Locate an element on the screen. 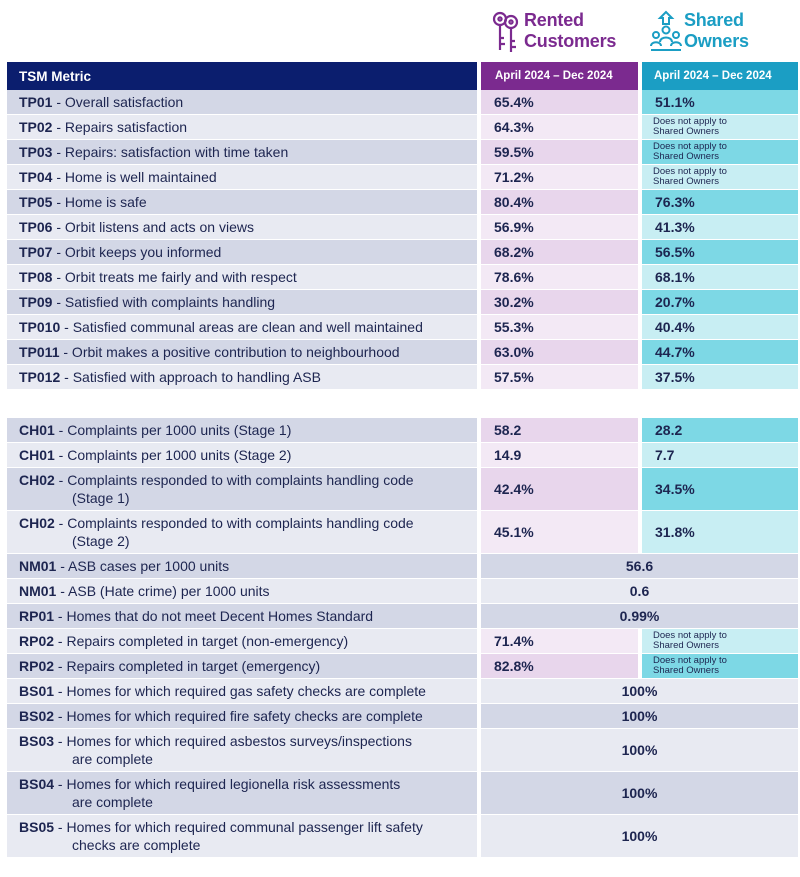 The height and width of the screenshot is (877, 800). metric-label: - Overall satisfaction is located at coordinates (118, 102).